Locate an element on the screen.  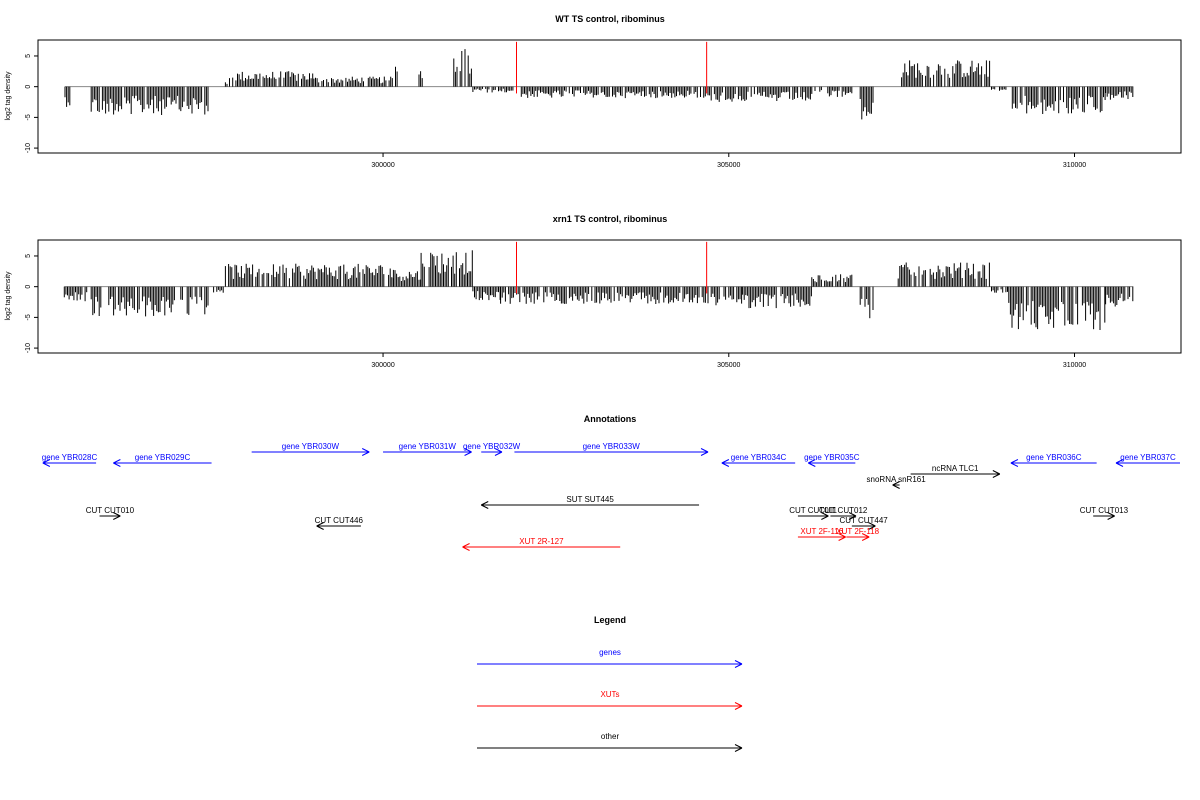
feature-label: CUT CUT011 is located at coordinates (813, 510).